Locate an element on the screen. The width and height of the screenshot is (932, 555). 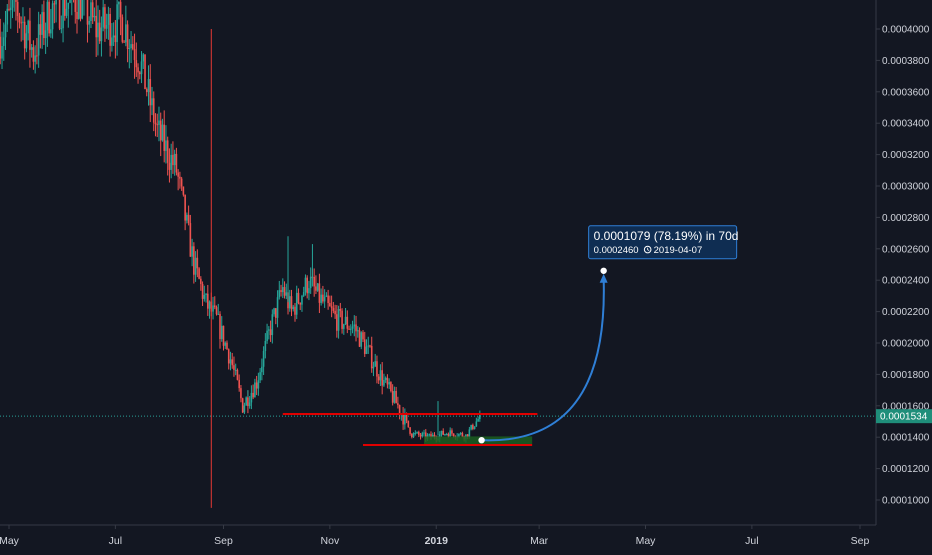
y-tick-label: 0.0003800 is located at coordinates (906, 61).